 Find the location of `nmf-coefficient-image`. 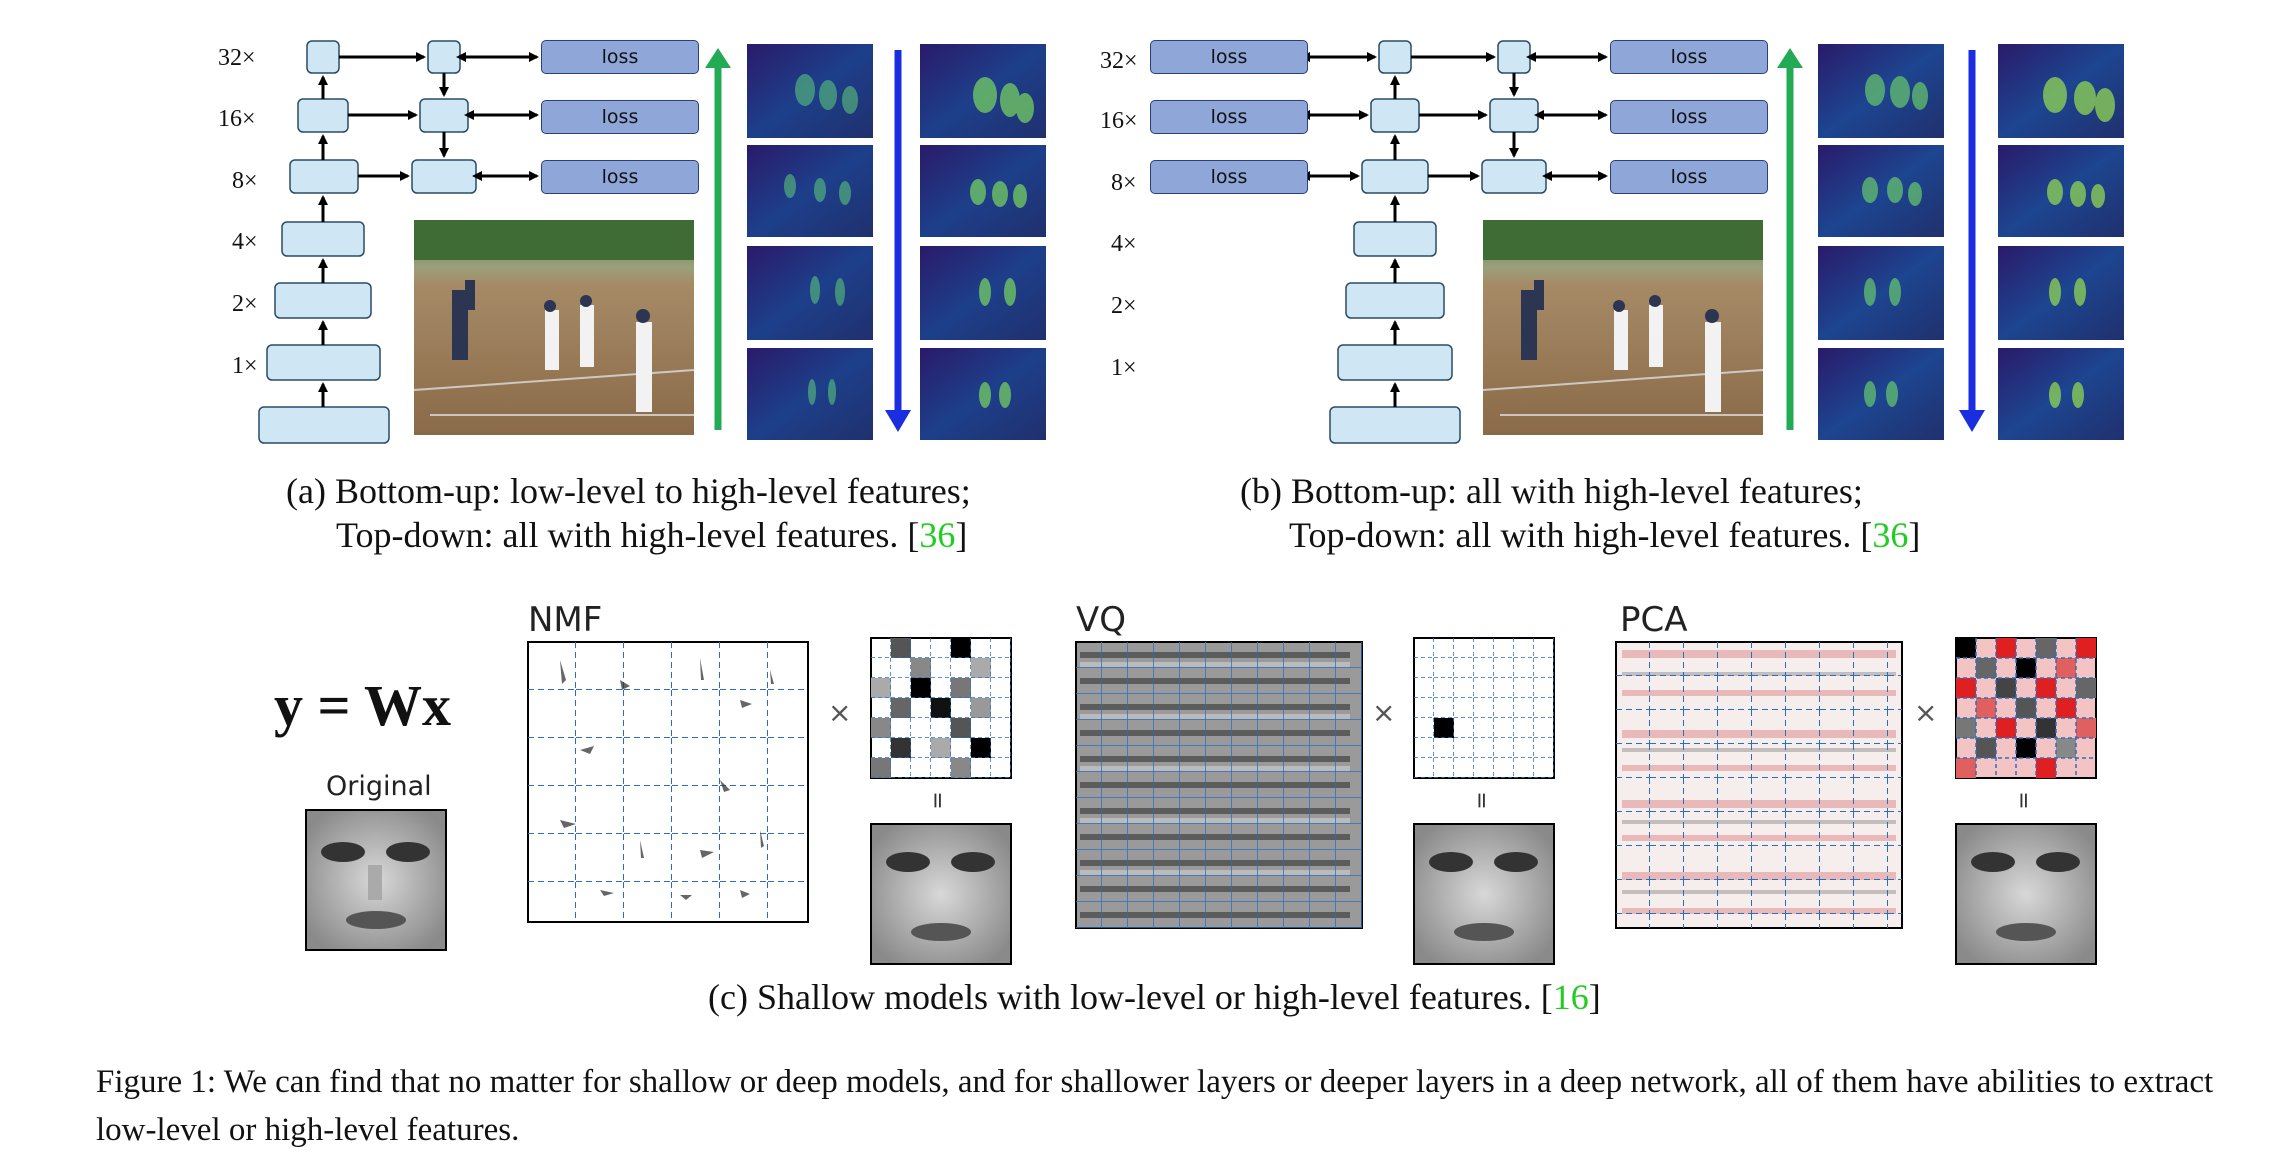

nmf-coefficient-image is located at coordinates (941, 708).